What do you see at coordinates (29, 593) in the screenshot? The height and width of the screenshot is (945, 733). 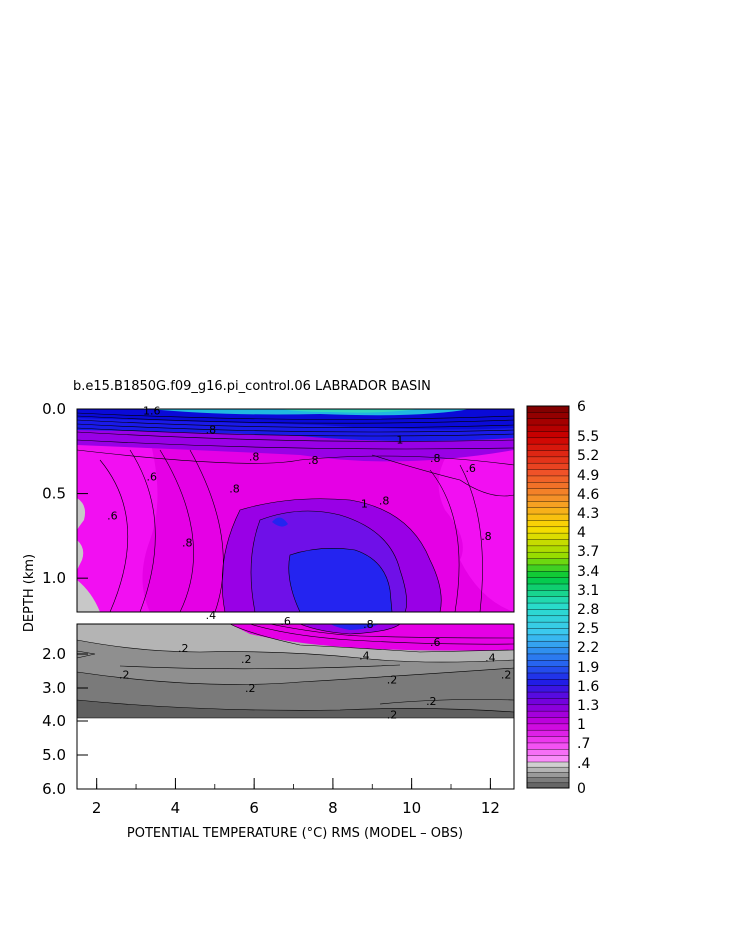 I see `y-axis-label: DEPTH (km)` at bounding box center [29, 593].